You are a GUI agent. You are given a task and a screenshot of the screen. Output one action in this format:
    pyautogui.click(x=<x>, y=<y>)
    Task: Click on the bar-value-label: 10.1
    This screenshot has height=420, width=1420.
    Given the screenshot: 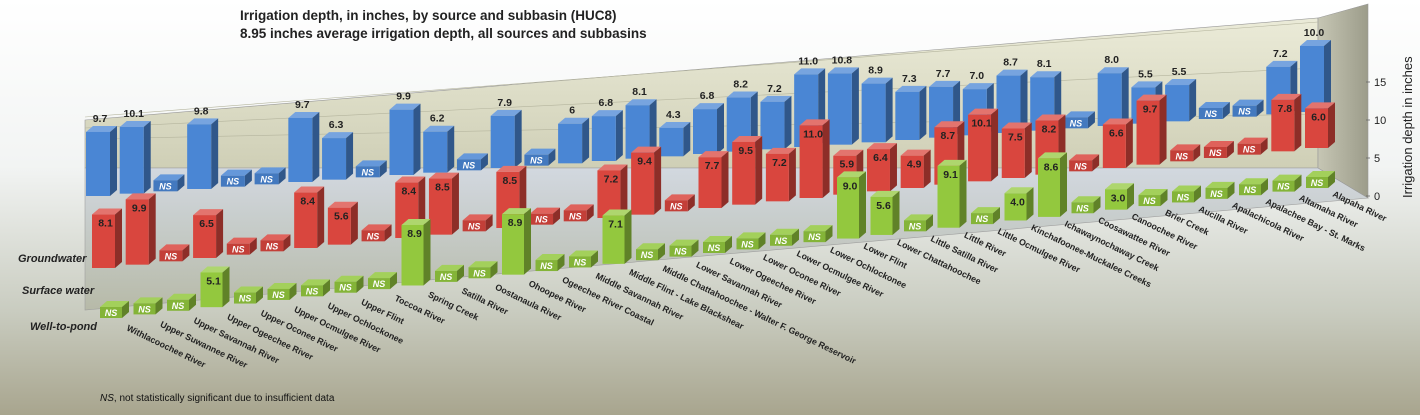 What is the action you would take?
    pyautogui.click(x=134, y=114)
    